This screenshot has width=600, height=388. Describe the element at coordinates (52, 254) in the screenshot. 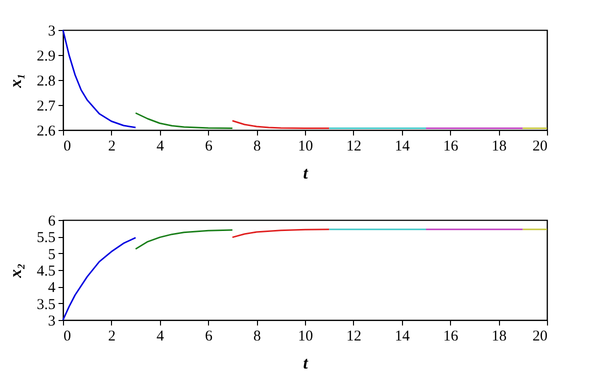

I see `y-tick-label: 5` at that location.